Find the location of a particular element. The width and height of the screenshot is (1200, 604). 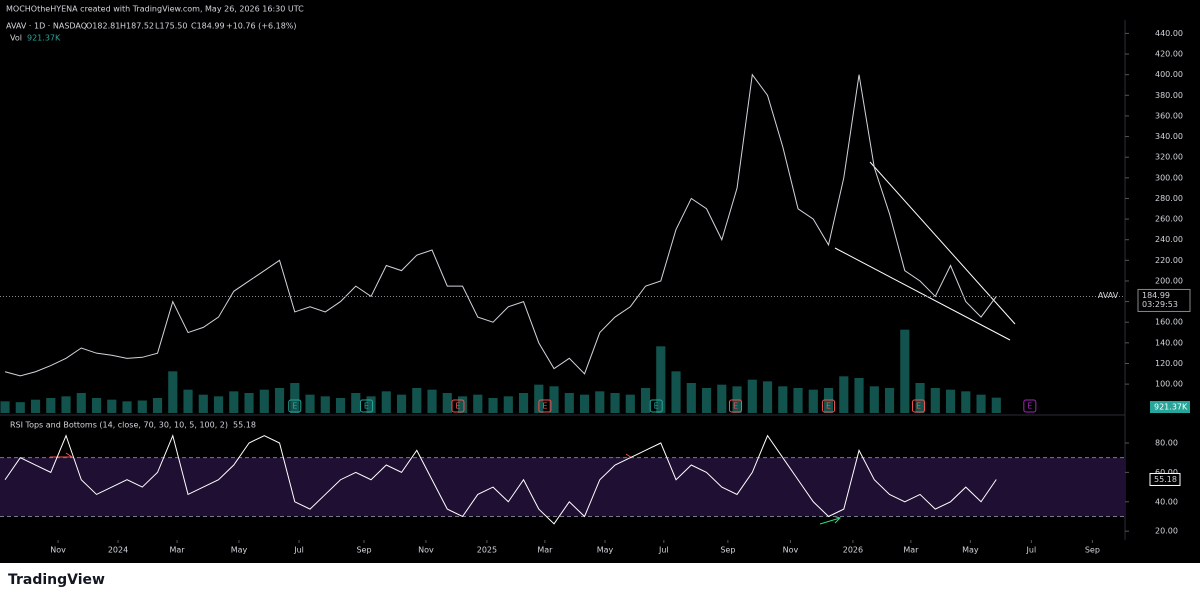

y-tick-label: 80.00 is located at coordinates (1166, 442).